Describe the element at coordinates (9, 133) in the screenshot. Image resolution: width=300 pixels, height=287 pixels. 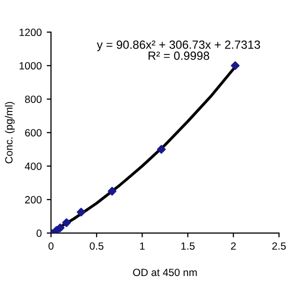
I see `y-axis-title: Conc. (pg/ml)` at that location.